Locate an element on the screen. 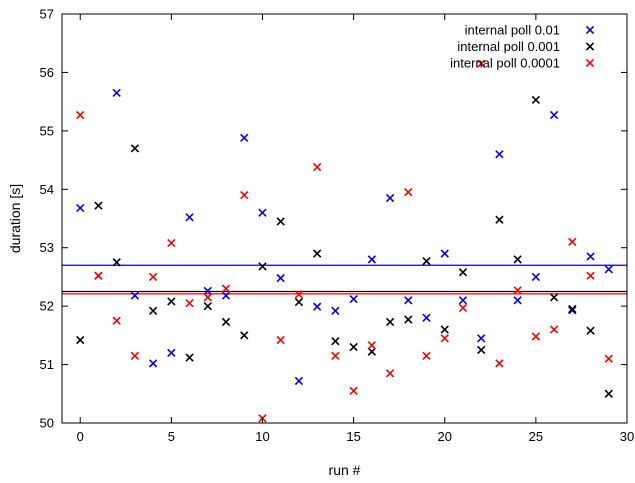 The height and width of the screenshot is (483, 635). y-tick-label: 54 is located at coordinates (47, 189).